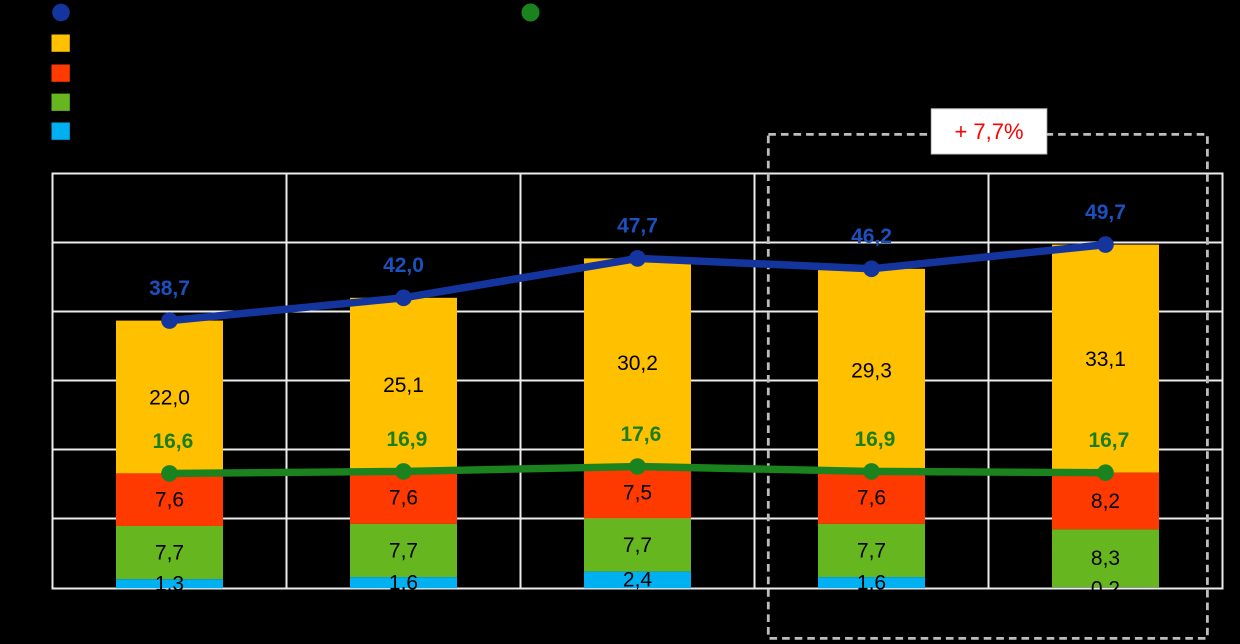  I want to click on svg-text: 0,2, so click(1105, 589).